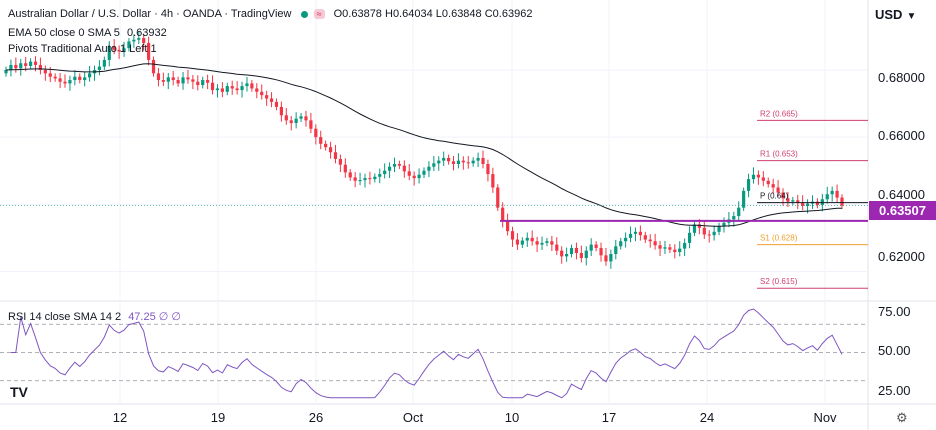 This screenshot has width=936, height=430. What do you see at coordinates (825, 417) in the screenshot?
I see `time-tick-label: Nov` at bounding box center [825, 417].